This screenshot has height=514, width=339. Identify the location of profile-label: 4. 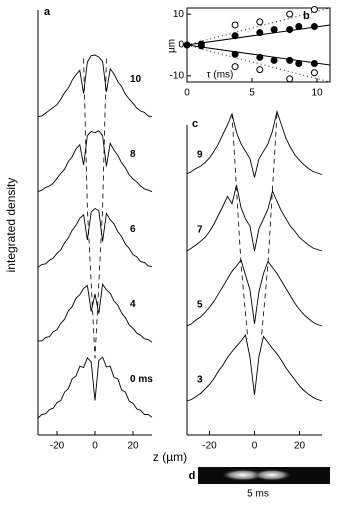
(133, 304).